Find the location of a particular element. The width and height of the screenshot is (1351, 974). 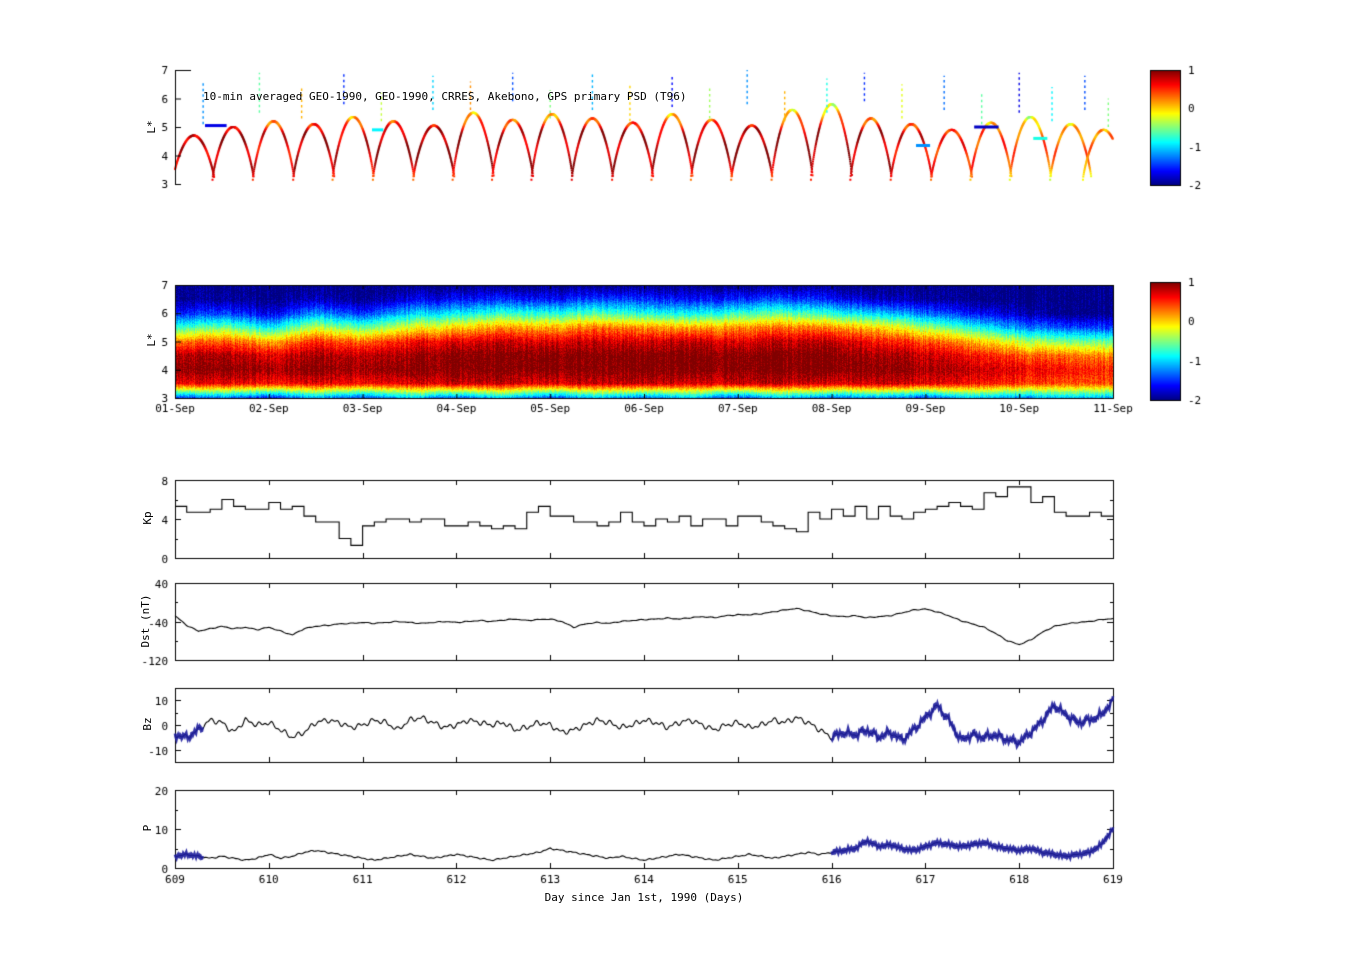

panel-psd-heatmap is located at coordinates (644, 341).